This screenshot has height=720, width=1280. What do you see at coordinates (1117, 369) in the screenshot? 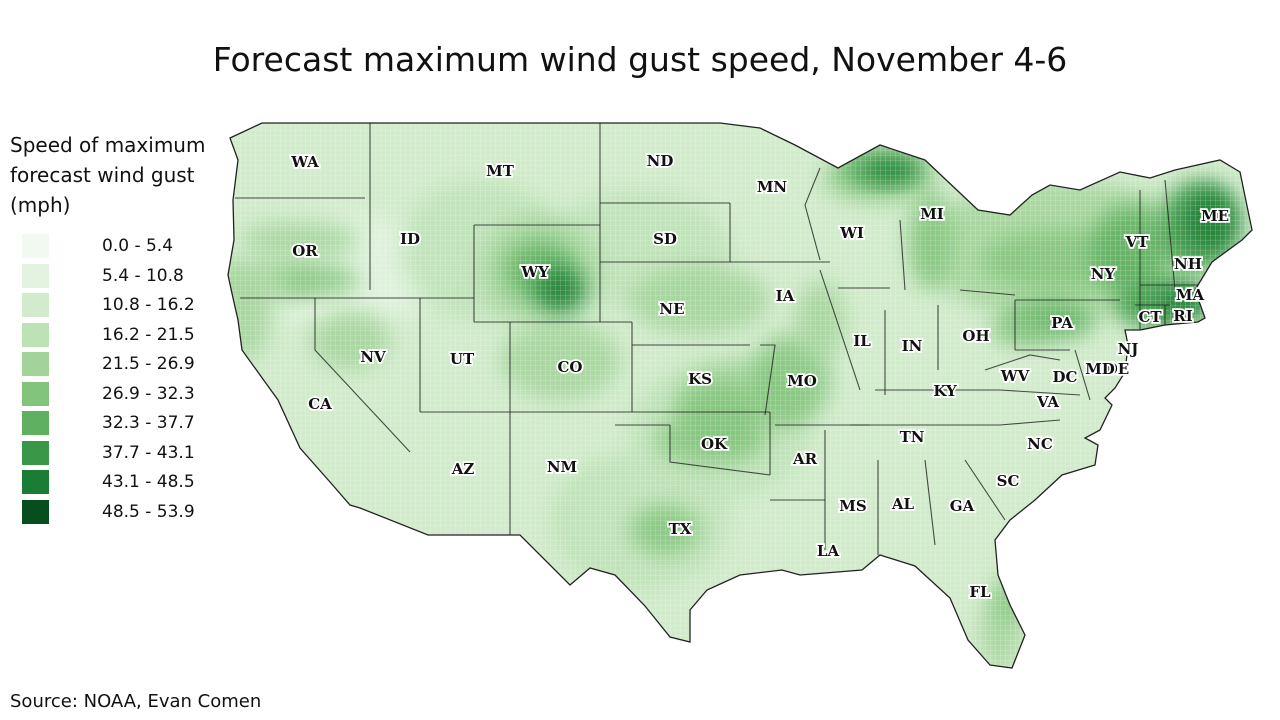
I see `state-label-de: DE` at bounding box center [1117, 369].